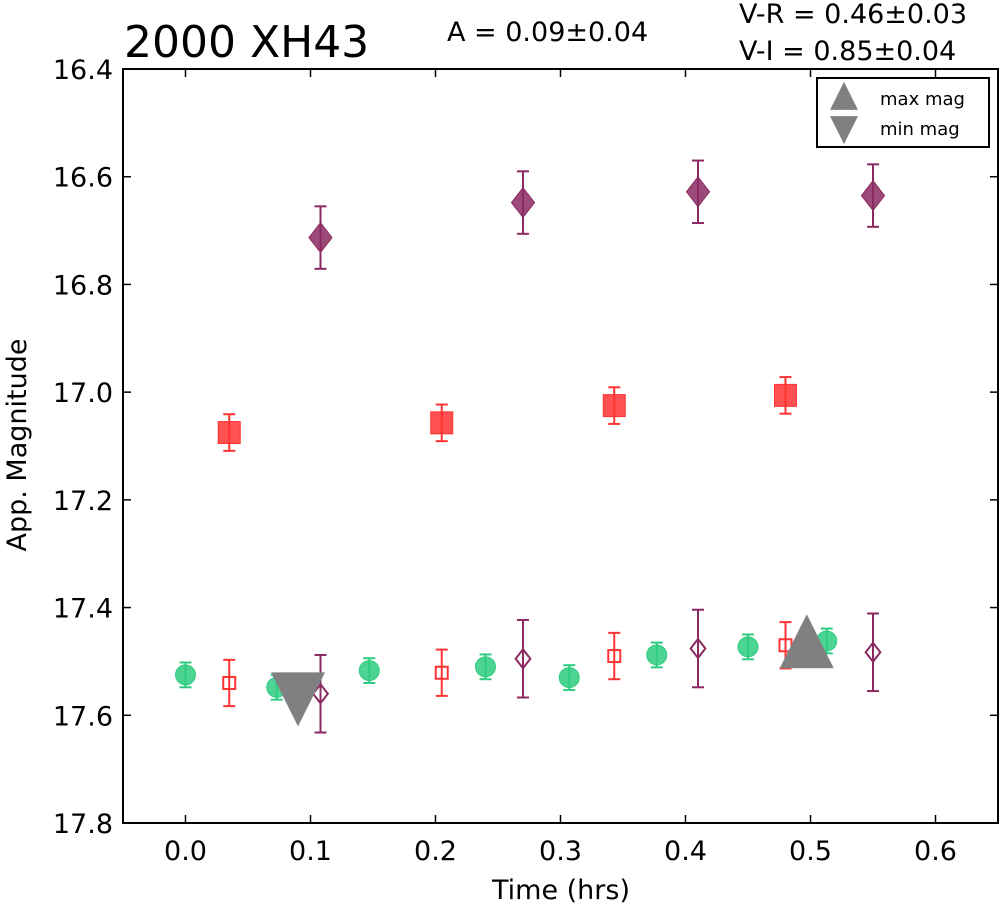  I want to click on vr-color-annotation: V-R = 0.46±0.03, so click(853, 15).